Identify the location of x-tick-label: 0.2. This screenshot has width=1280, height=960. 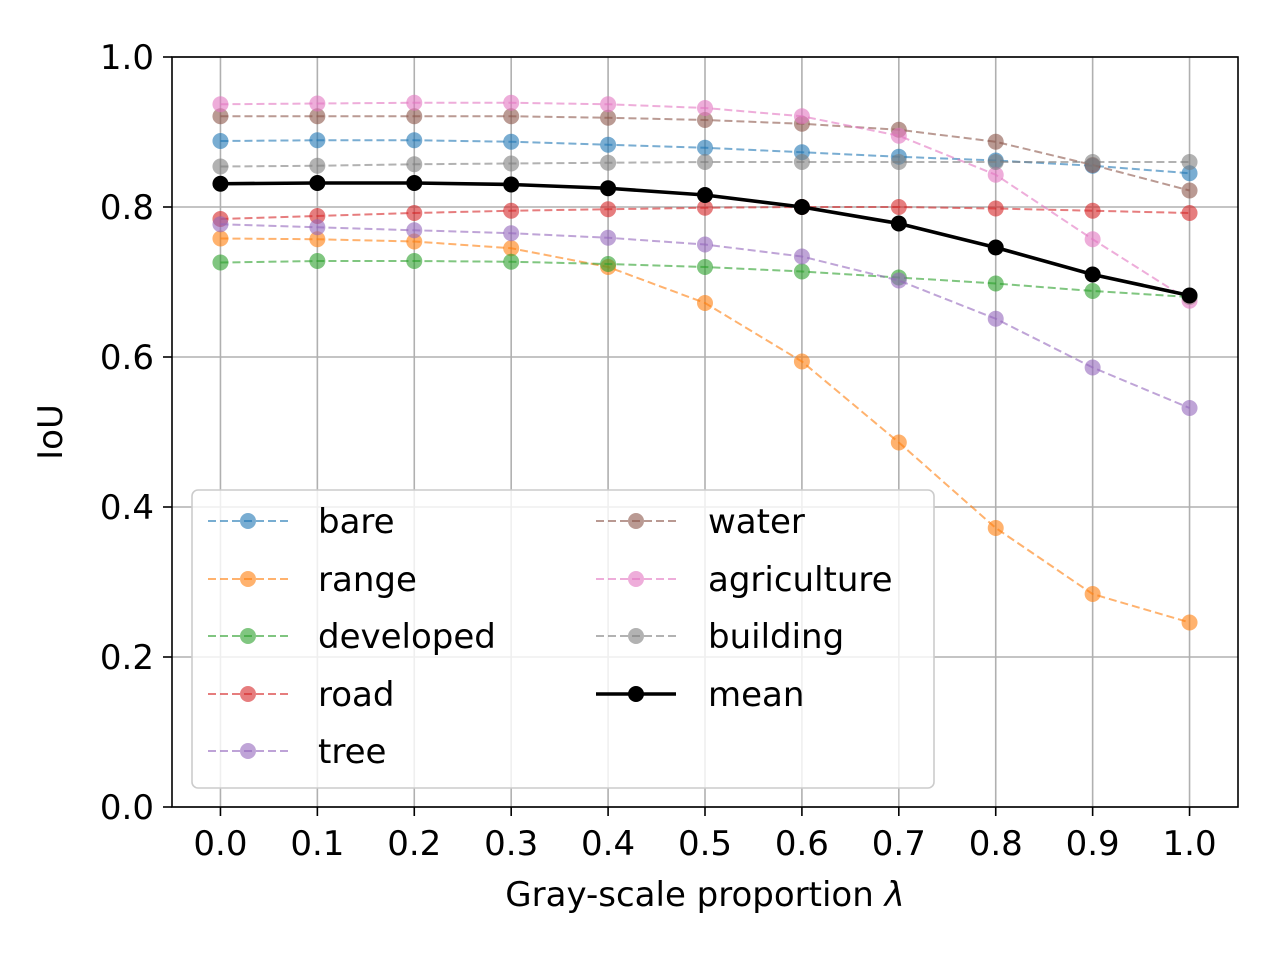
(414, 844).